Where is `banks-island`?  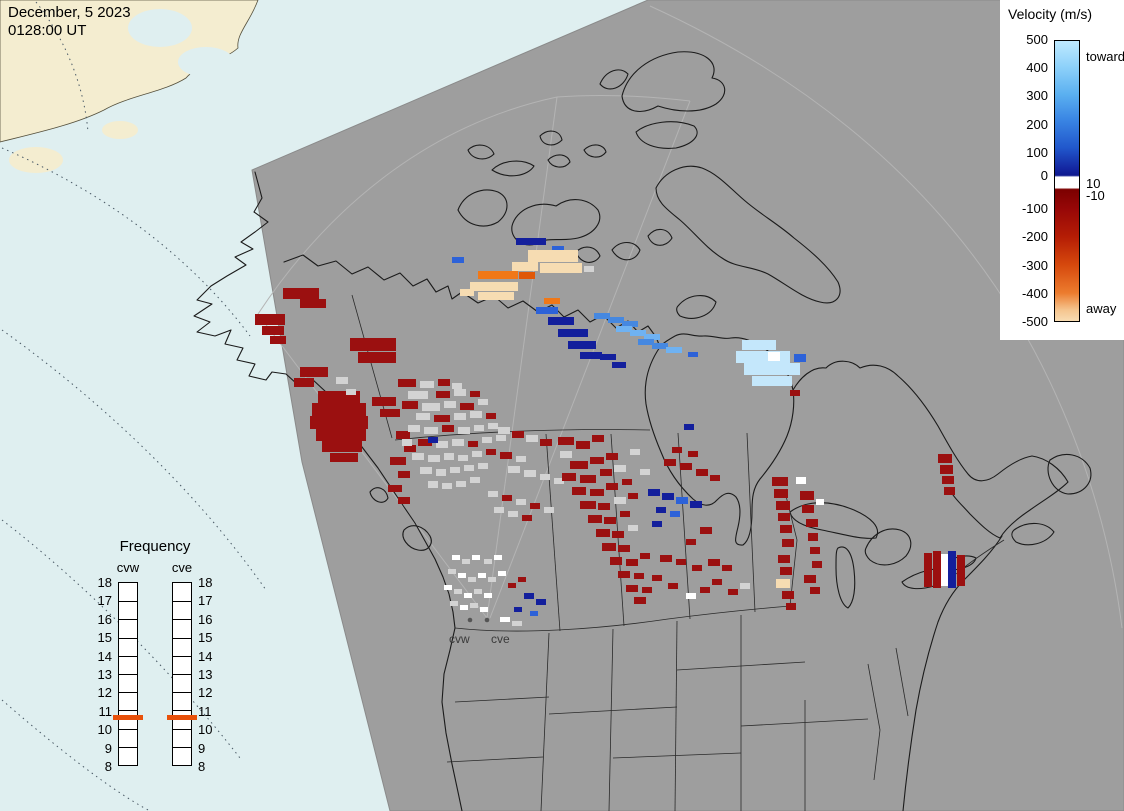
banks-island is located at coordinates (482, 208).